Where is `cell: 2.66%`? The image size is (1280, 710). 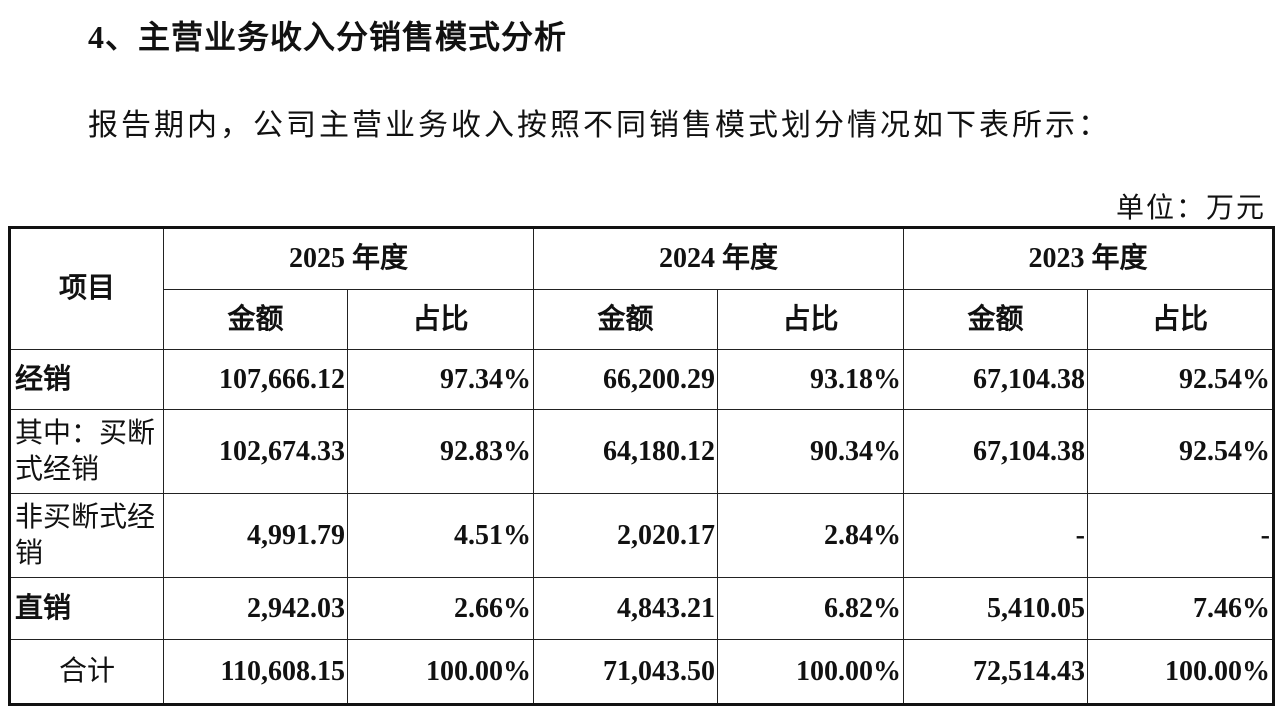
cell: 2.66% is located at coordinates (440, 608).